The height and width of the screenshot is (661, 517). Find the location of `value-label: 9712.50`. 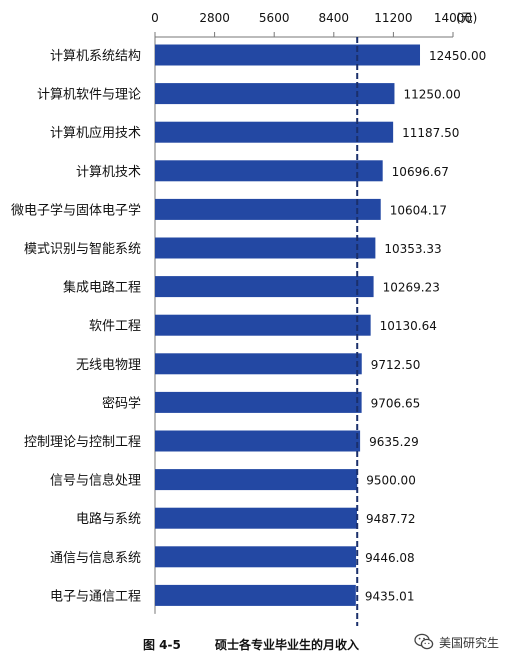

value-label: 9712.50 is located at coordinates (396, 365).